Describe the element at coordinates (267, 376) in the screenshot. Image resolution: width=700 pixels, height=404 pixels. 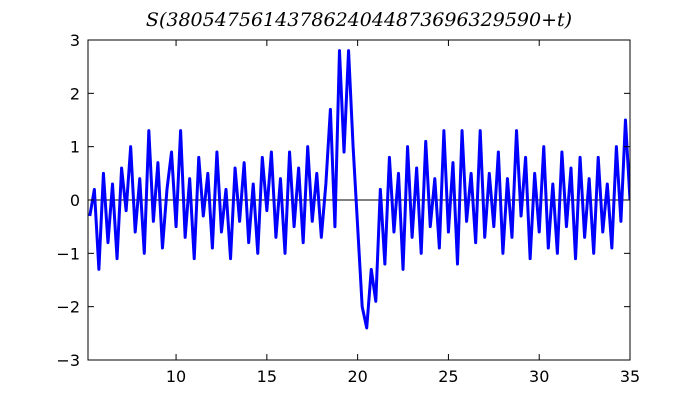
I see `x-tick-label: 15` at that location.